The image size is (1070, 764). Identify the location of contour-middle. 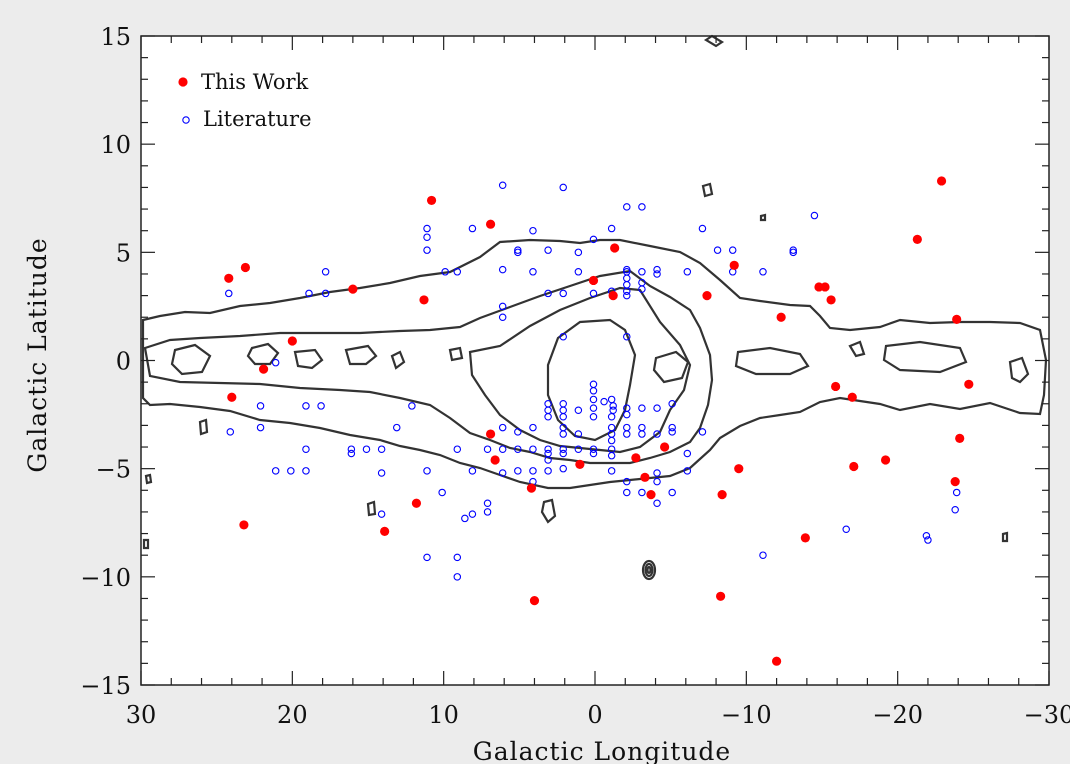
(428, 367).